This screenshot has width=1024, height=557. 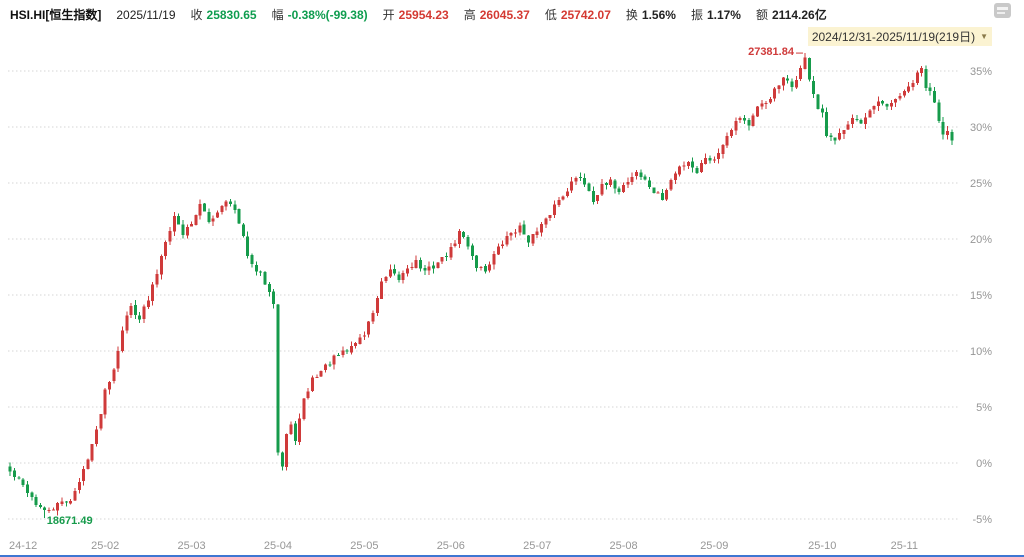 What do you see at coordinates (984, 408) in the screenshot?
I see `y-axis-label: 5%` at bounding box center [984, 408].